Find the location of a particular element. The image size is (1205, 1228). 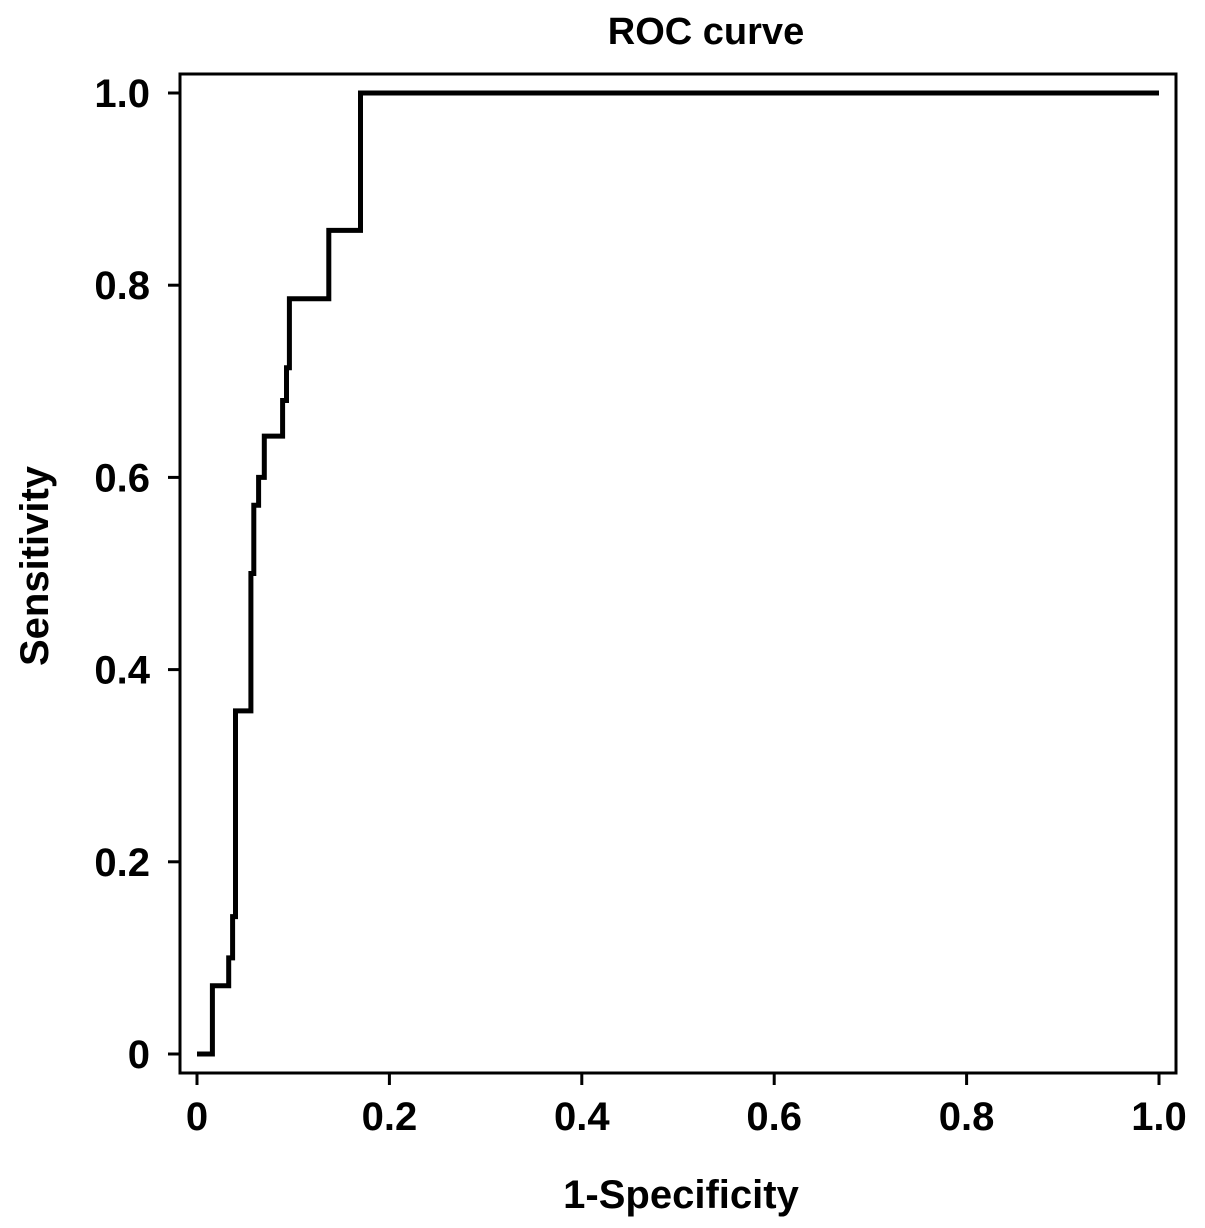

x-tick-label: 0 is located at coordinates (197, 1117).